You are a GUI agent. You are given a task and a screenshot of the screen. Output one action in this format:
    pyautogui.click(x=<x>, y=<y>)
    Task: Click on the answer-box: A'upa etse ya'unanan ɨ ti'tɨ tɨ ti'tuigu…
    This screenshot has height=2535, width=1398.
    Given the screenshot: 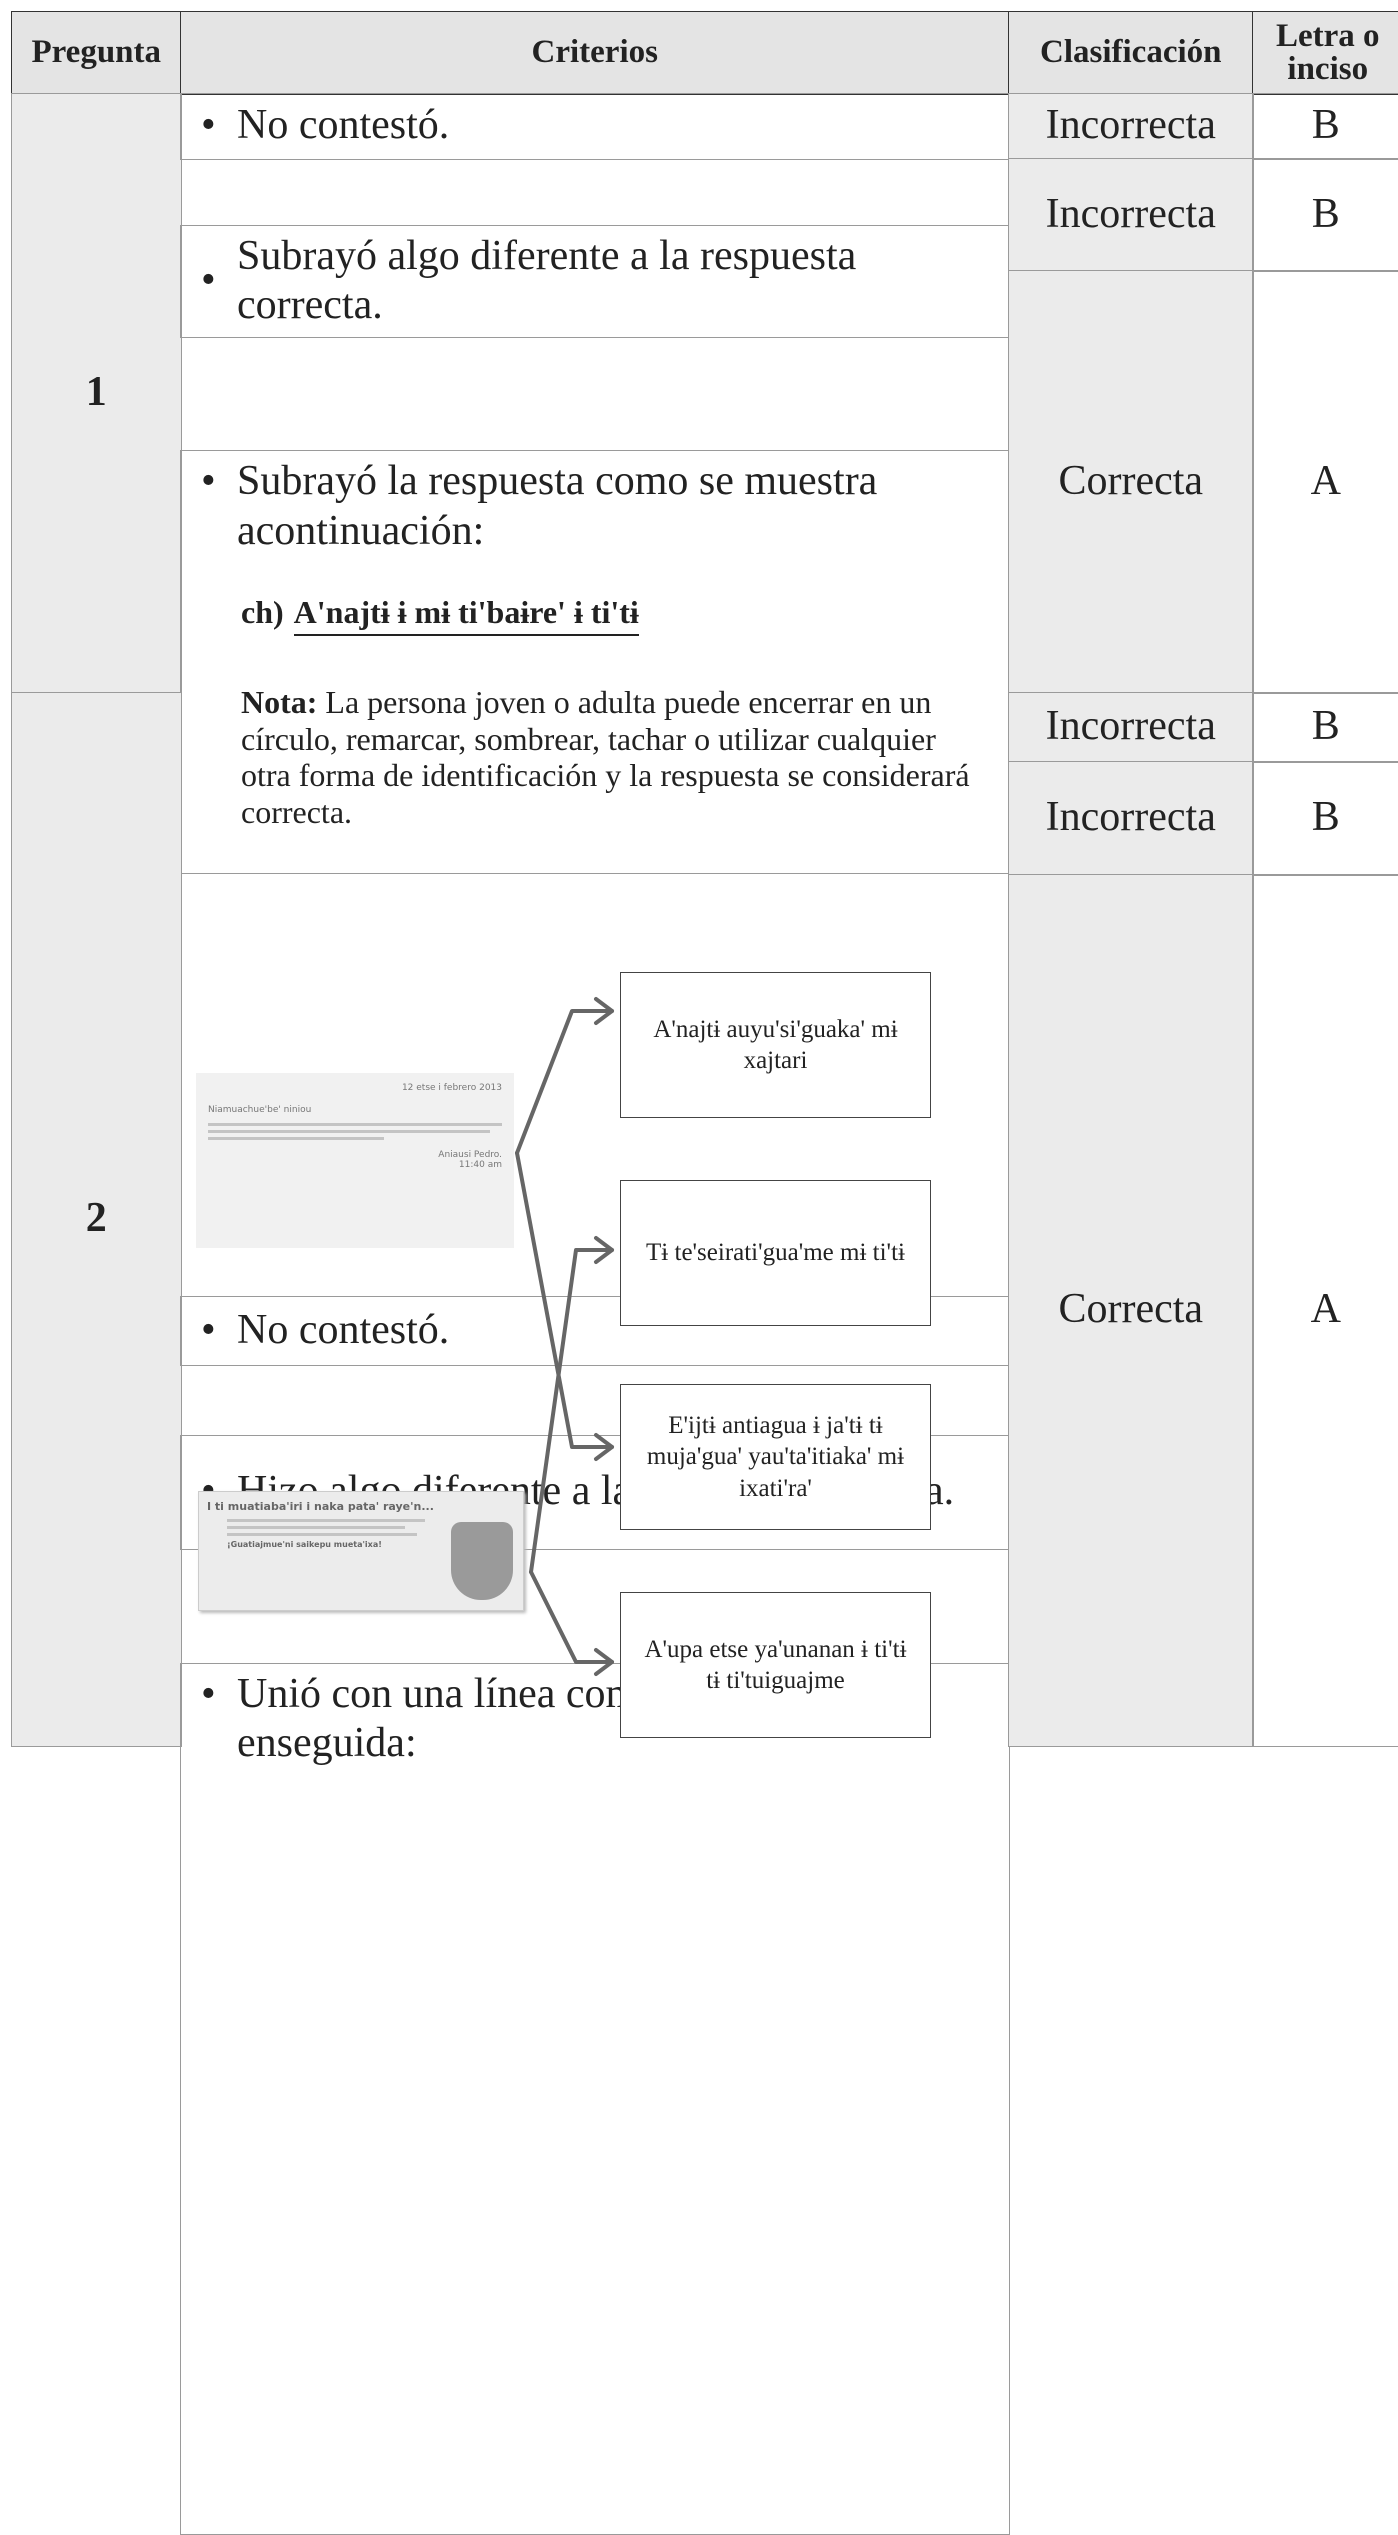 What is the action you would take?
    pyautogui.click(x=775, y=1665)
    